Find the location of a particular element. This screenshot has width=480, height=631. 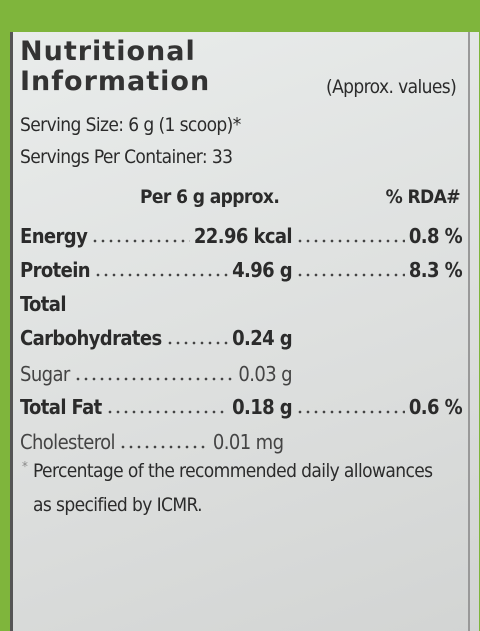

amount: 4.96 g is located at coordinates (262, 270).